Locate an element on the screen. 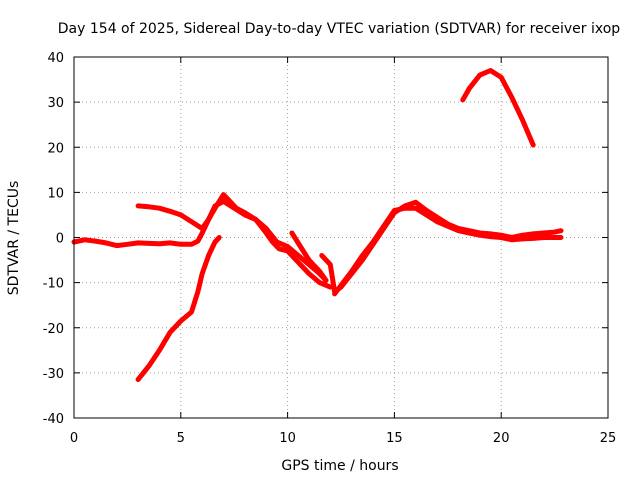 Image resolution: width=640 pixels, height=480 pixels. y-tick-label: 40 is located at coordinates (55, 58).